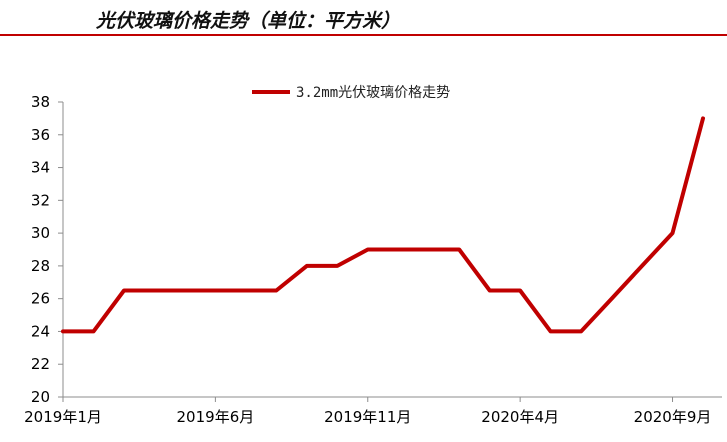 This screenshot has height=442, width=727. I want to click on legend: 3.2mm光伏玻璃价格走势, so click(351, 92).